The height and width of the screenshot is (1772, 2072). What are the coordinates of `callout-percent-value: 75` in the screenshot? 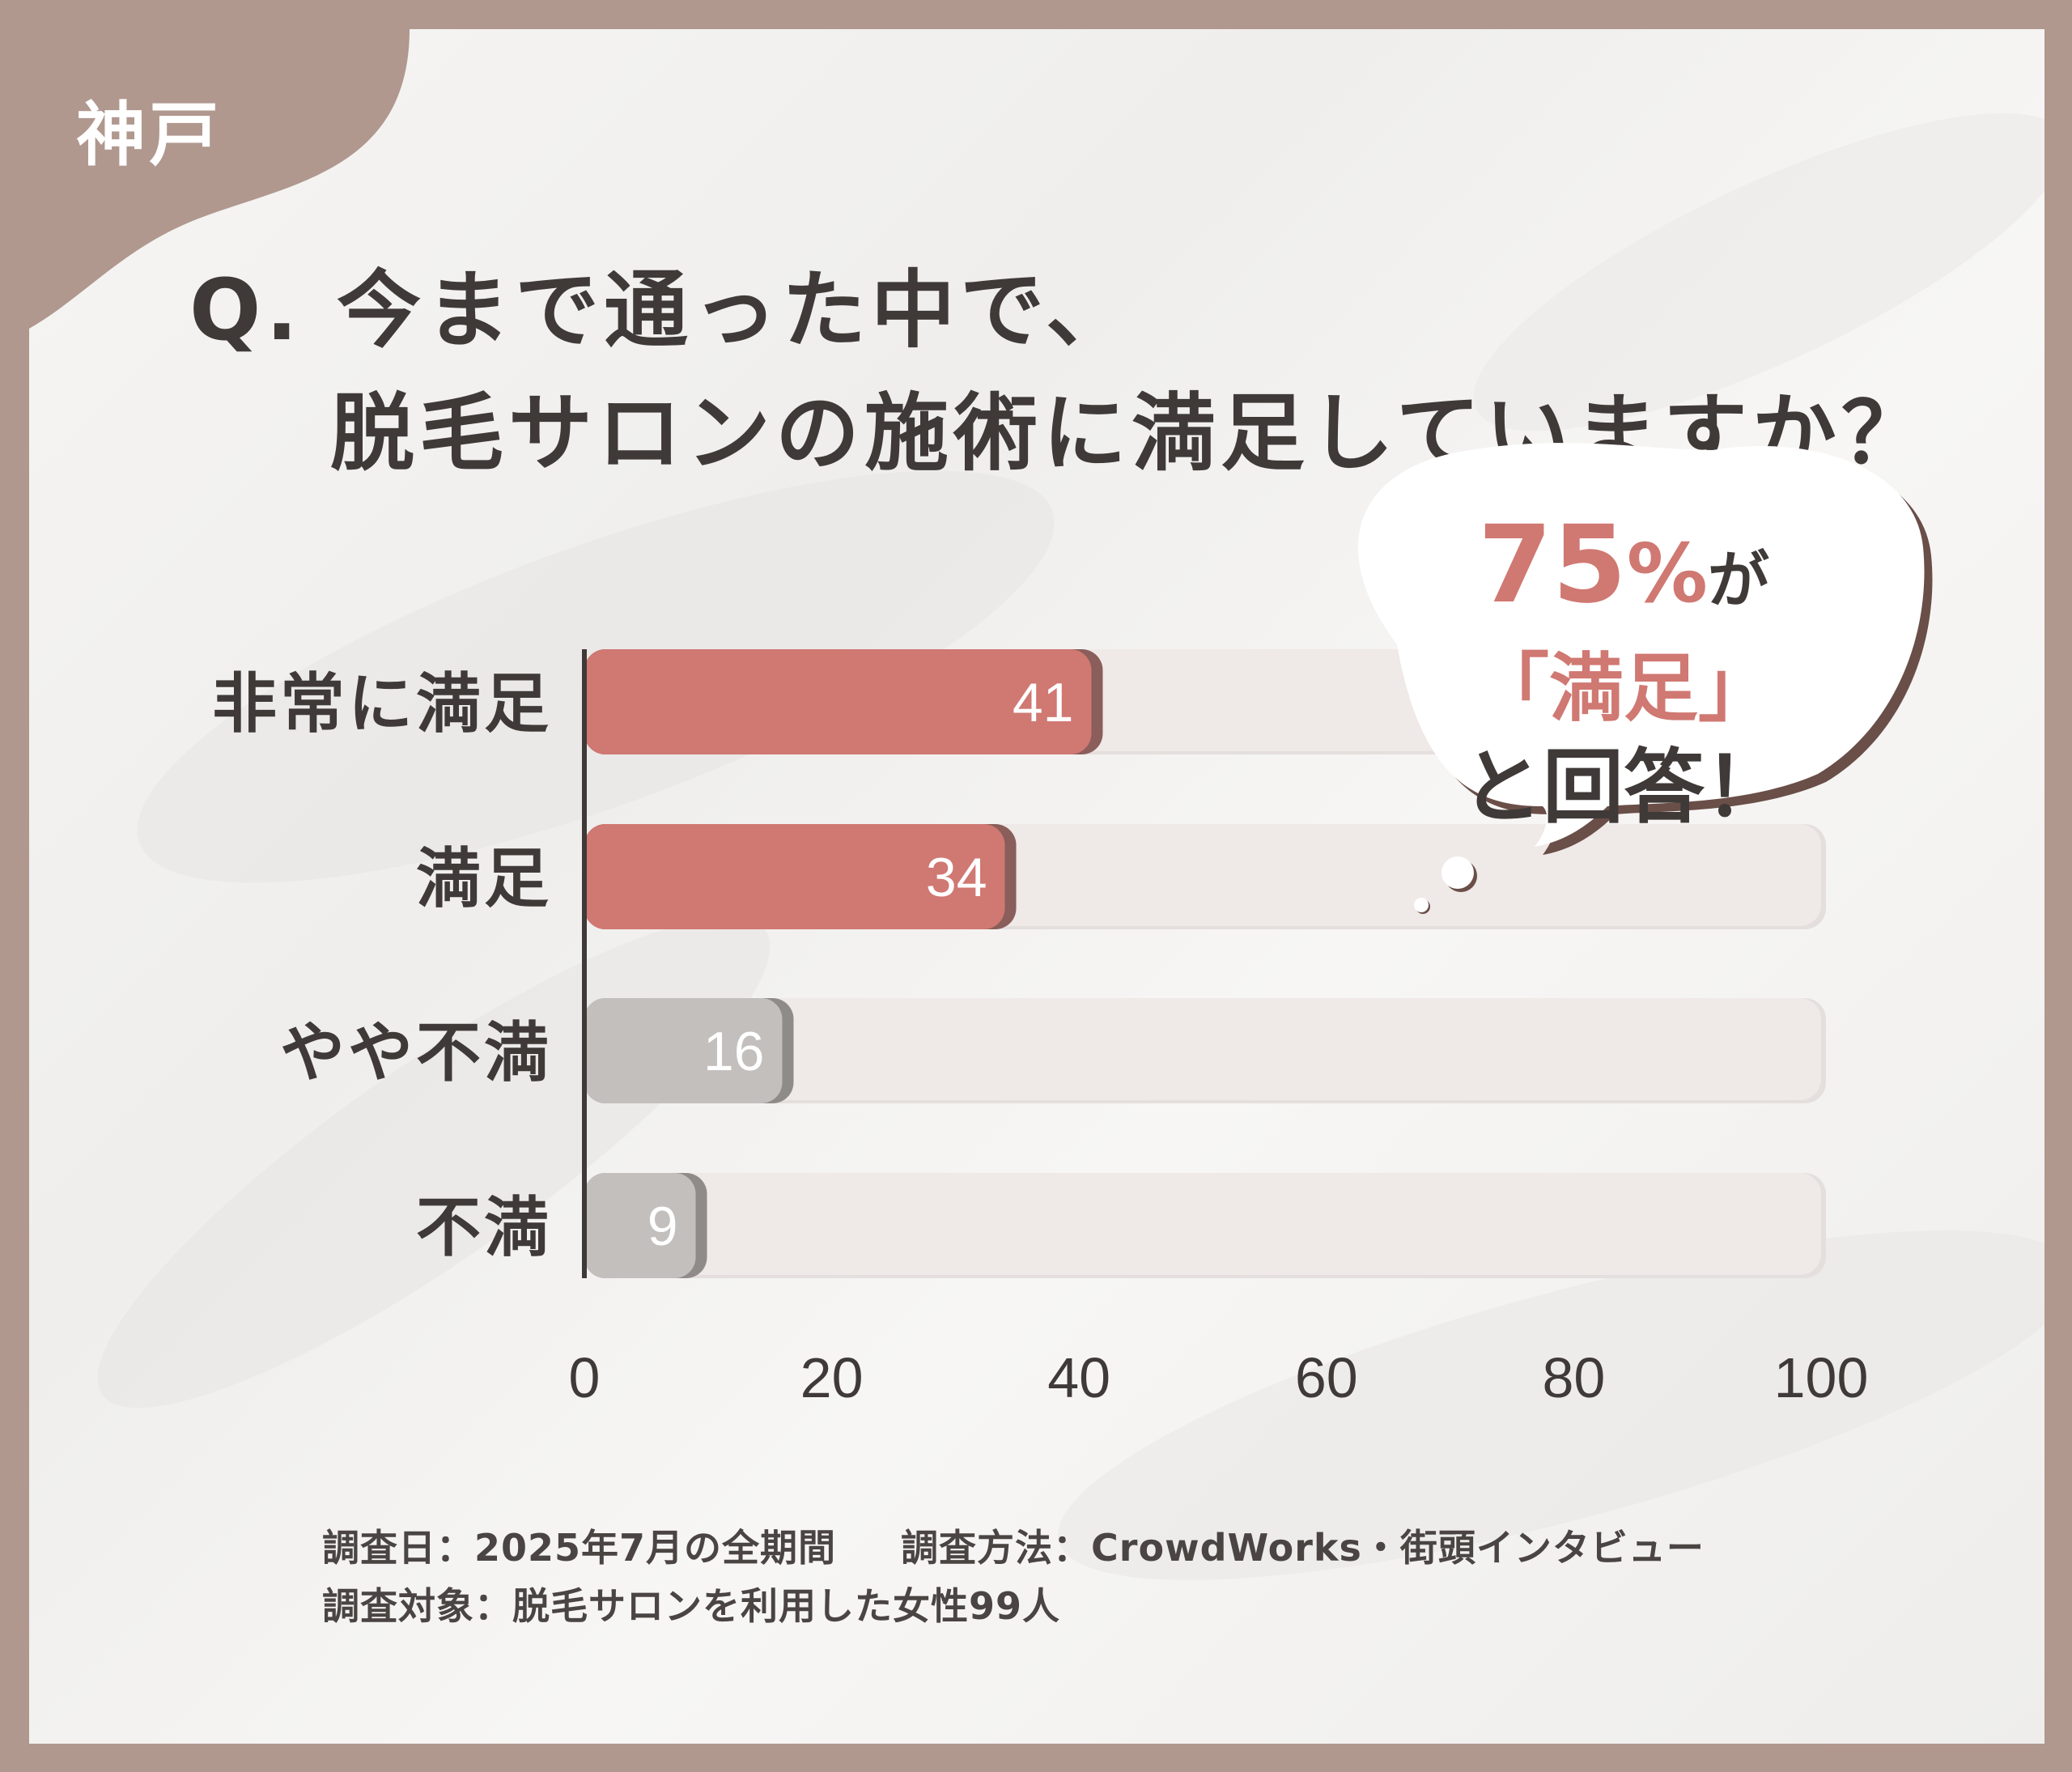 It's located at (1552, 565).